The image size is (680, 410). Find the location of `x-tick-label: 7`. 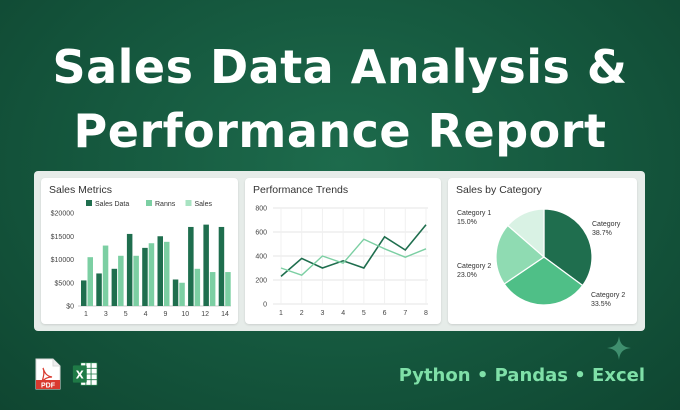

x-tick-label: 7 is located at coordinates (405, 313).